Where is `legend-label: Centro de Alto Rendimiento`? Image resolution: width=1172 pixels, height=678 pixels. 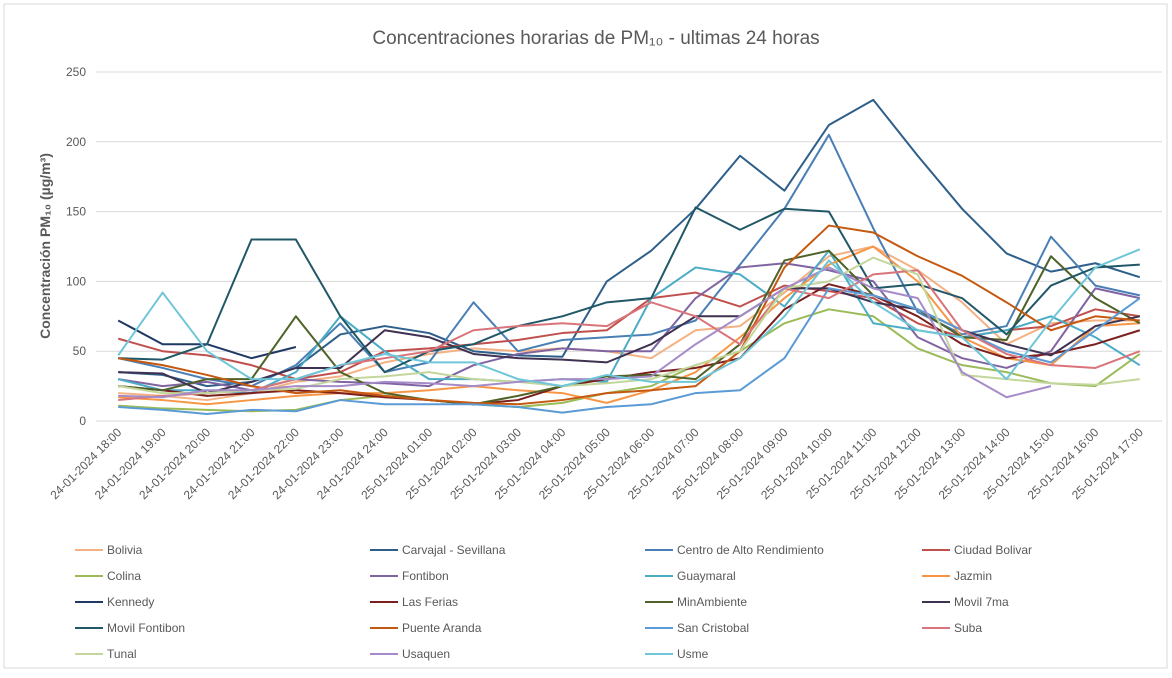
legend-label: Centro de Alto Rendimiento is located at coordinates (750, 550).